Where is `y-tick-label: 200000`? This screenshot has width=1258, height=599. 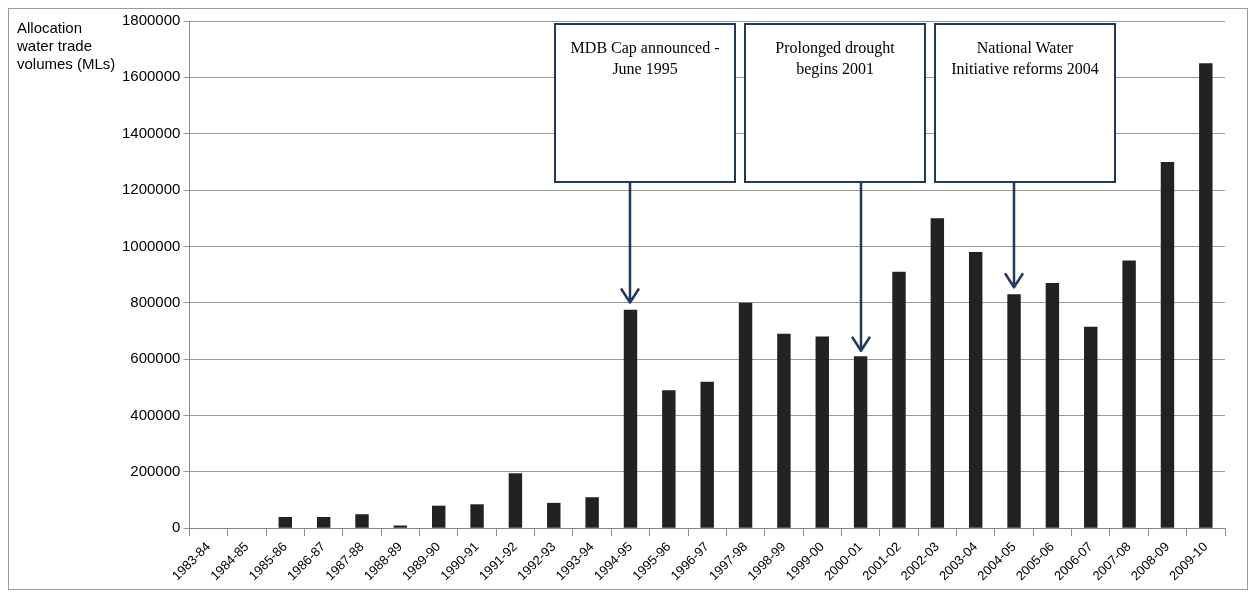 y-tick-label: 200000 is located at coordinates (155, 471).